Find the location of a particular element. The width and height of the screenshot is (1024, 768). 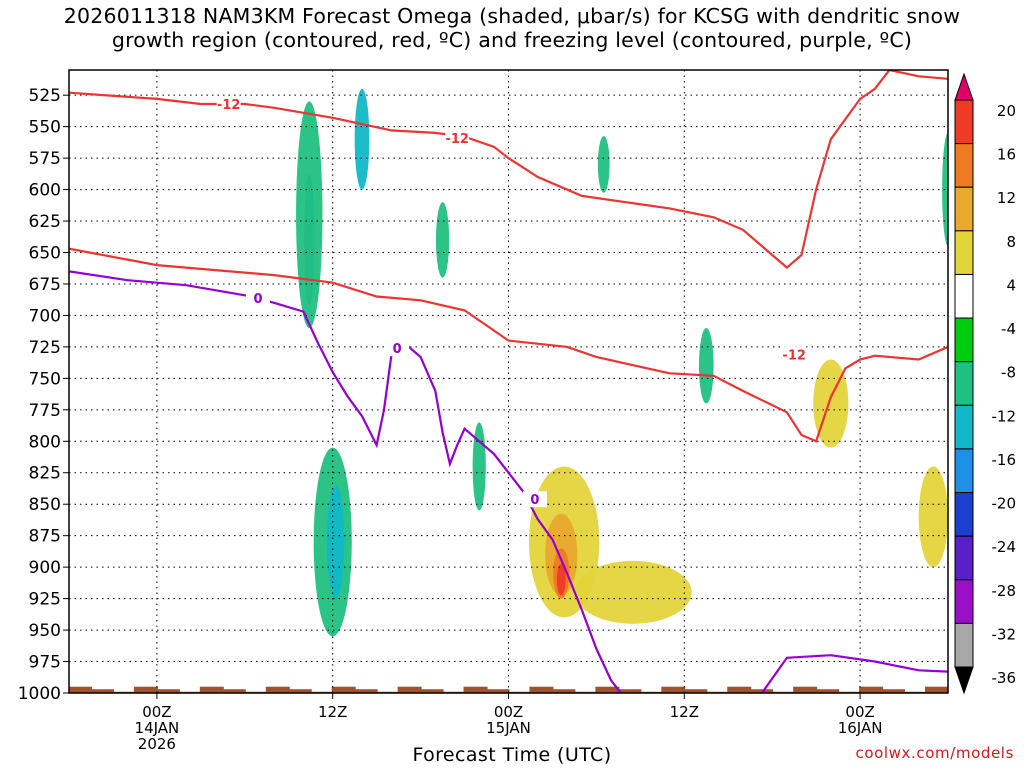

colorbar-label-1: 16 is located at coordinates (1006, 155).